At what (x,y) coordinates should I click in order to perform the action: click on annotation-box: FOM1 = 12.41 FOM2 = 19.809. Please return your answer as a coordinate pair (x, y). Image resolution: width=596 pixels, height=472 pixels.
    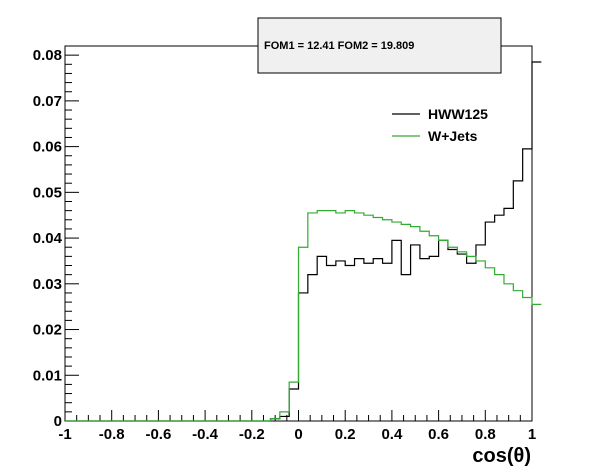
    Looking at the image, I should click on (379, 45).